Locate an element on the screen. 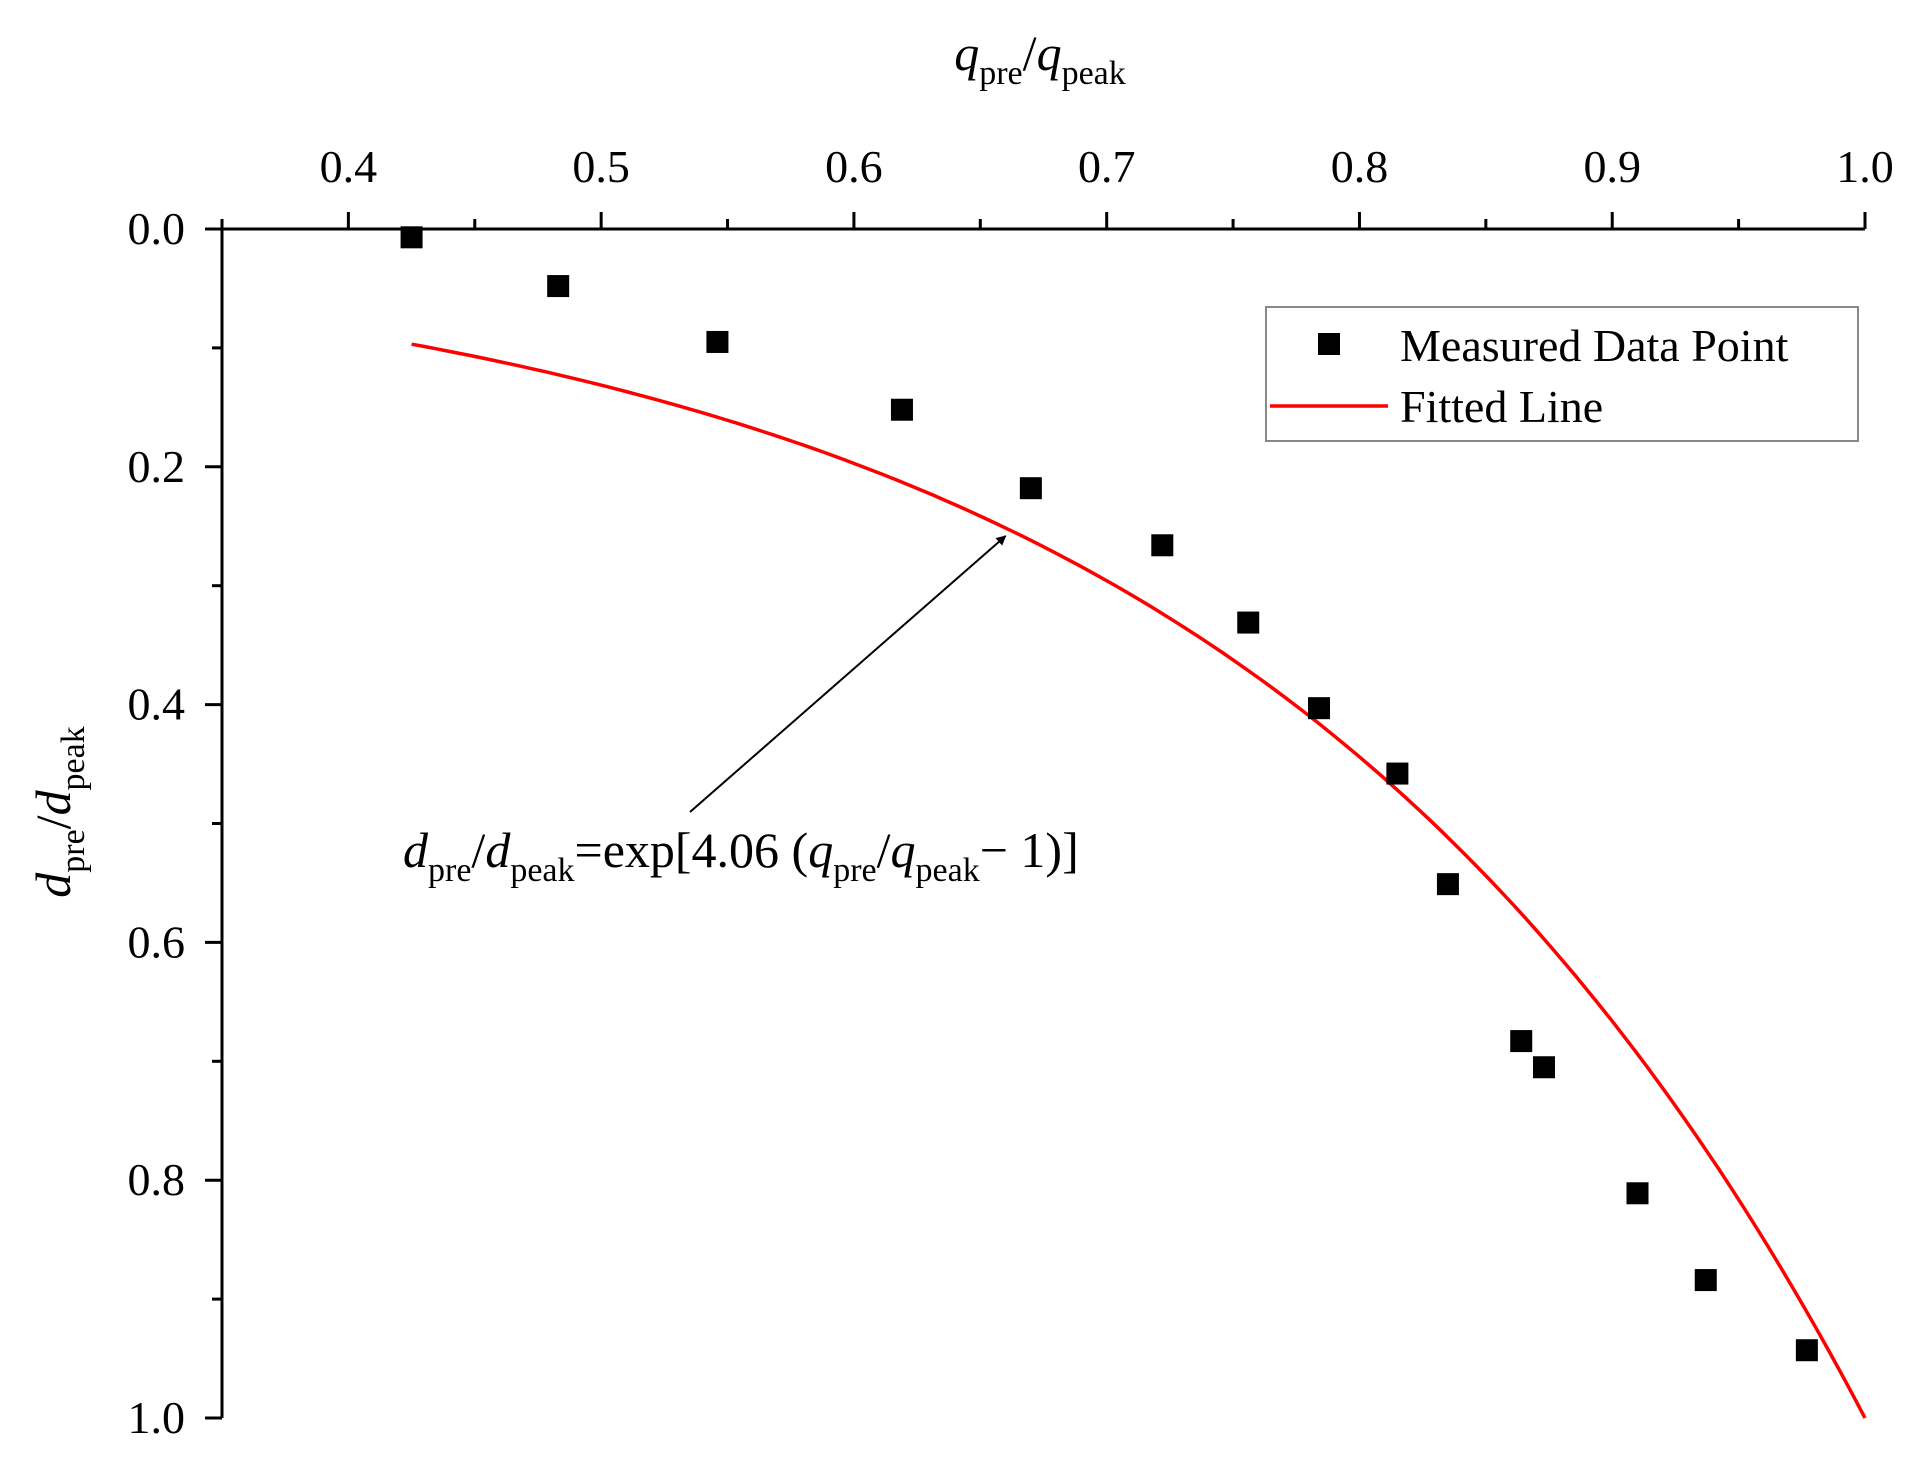 The height and width of the screenshot is (1475, 1913). x-tick-label: 0.9 is located at coordinates (1612, 166).